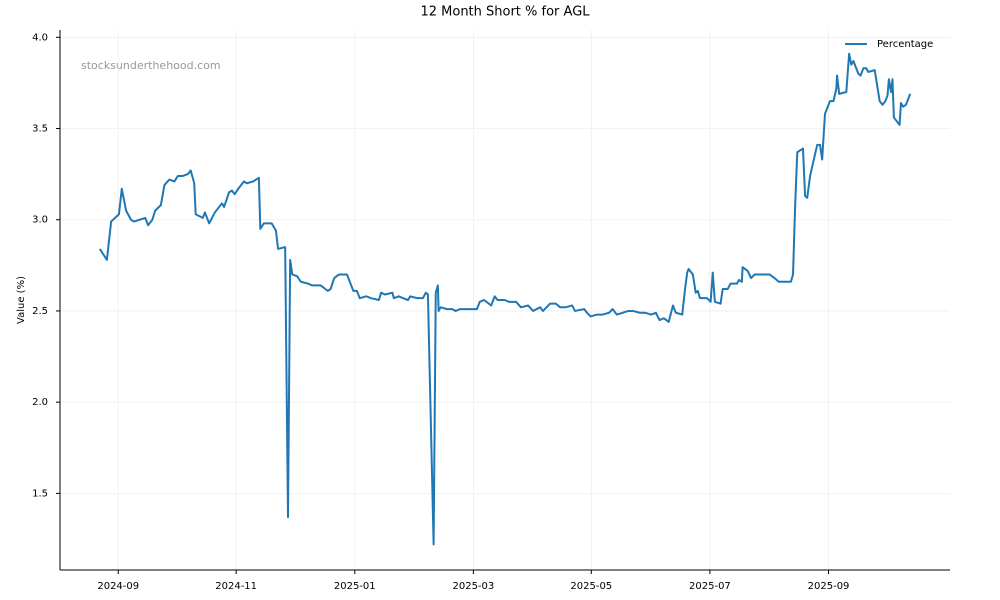 Image resolution: width=1000 pixels, height=600 pixels. What do you see at coordinates (355, 586) in the screenshot?
I see `x-tick-label: 2025-01` at bounding box center [355, 586].